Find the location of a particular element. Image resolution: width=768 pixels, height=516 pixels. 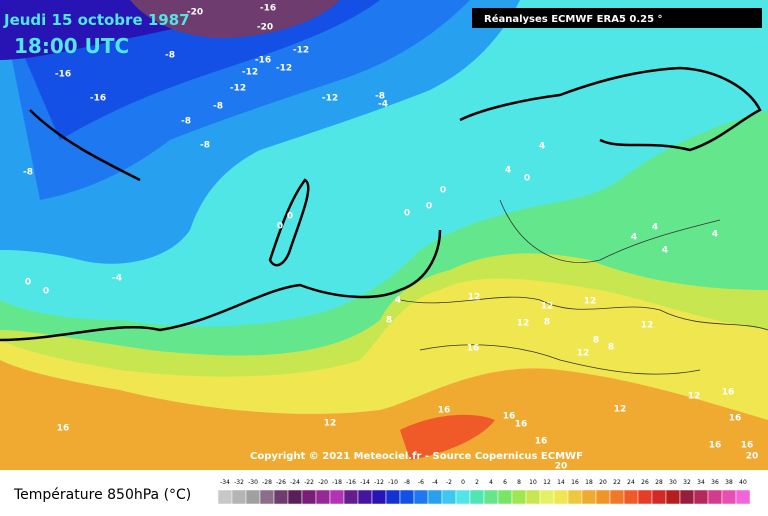

legend-tick-label: -28 is located at coordinates (267, 482).